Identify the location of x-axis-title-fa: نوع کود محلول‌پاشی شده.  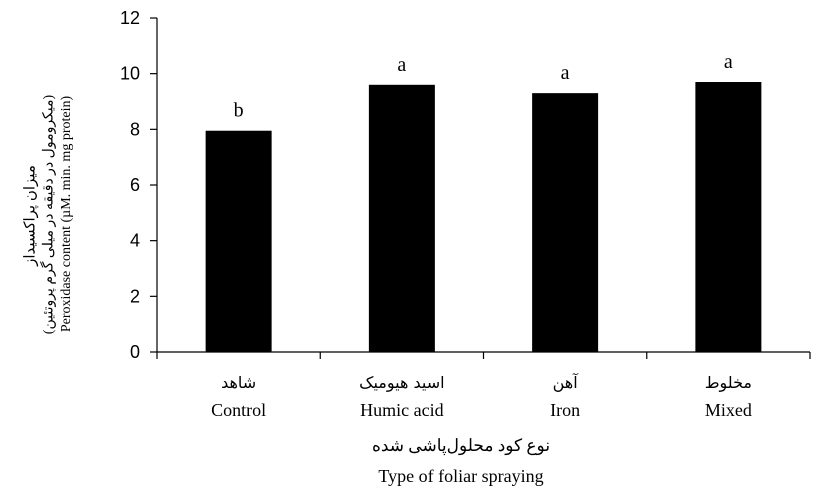
(461, 445).